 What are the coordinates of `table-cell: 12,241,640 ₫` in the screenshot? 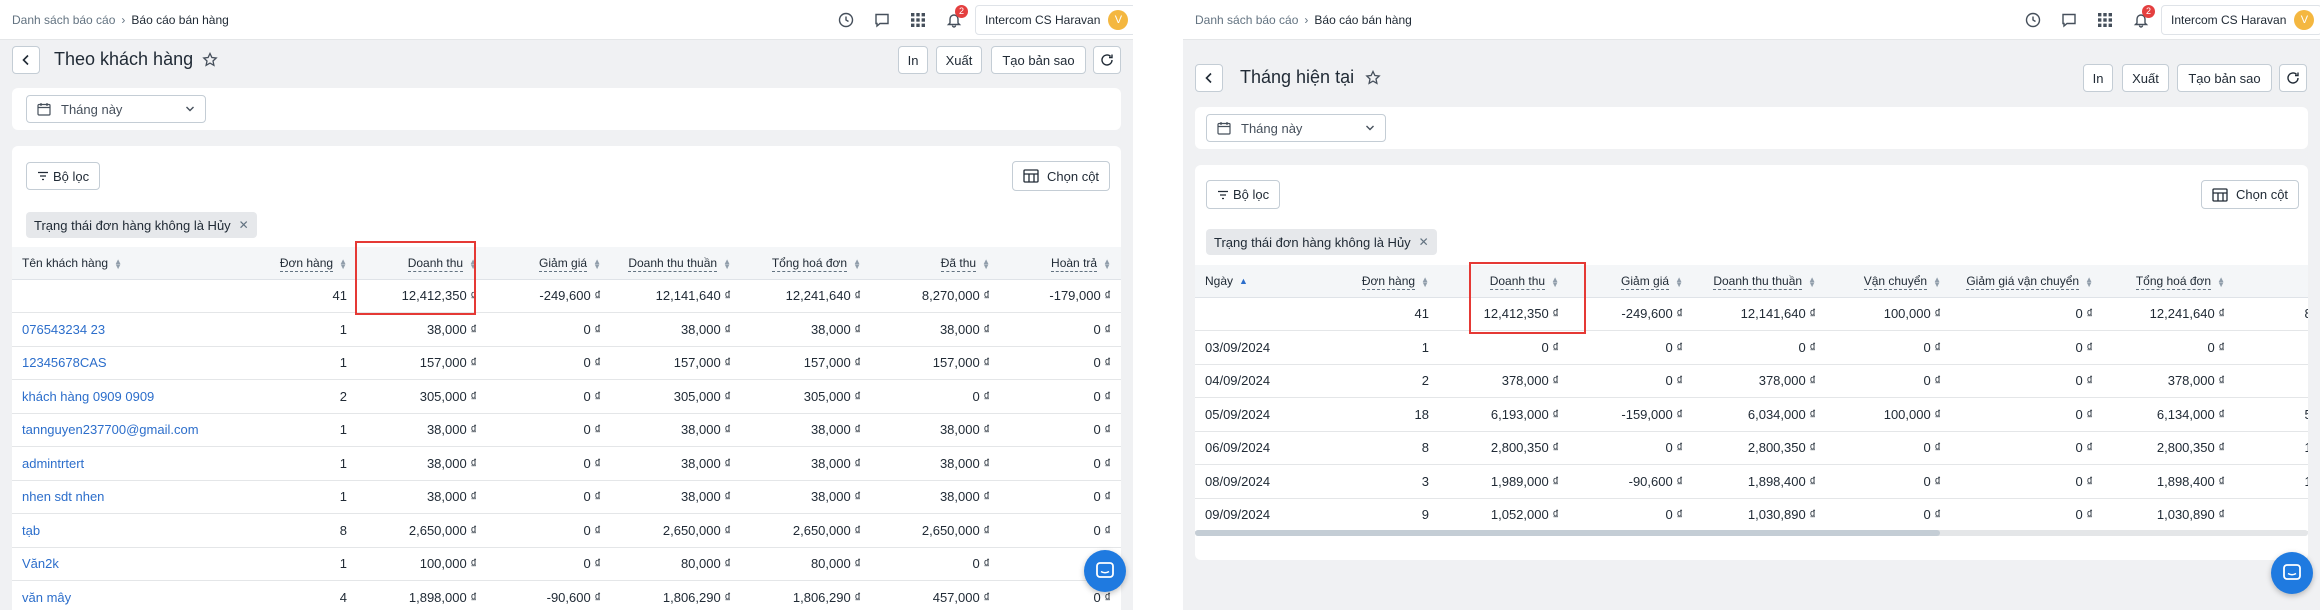 It's located at (2169, 314).